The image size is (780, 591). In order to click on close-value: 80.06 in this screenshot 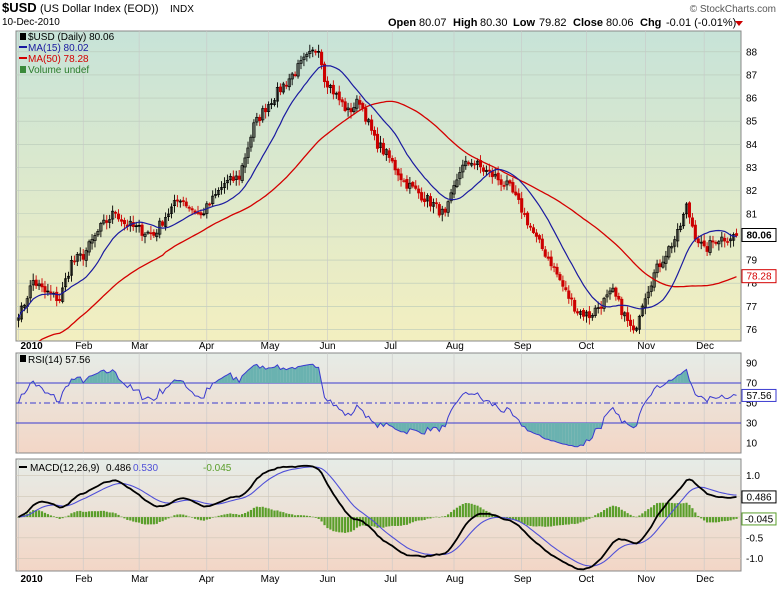, I will do `click(620, 23)`.